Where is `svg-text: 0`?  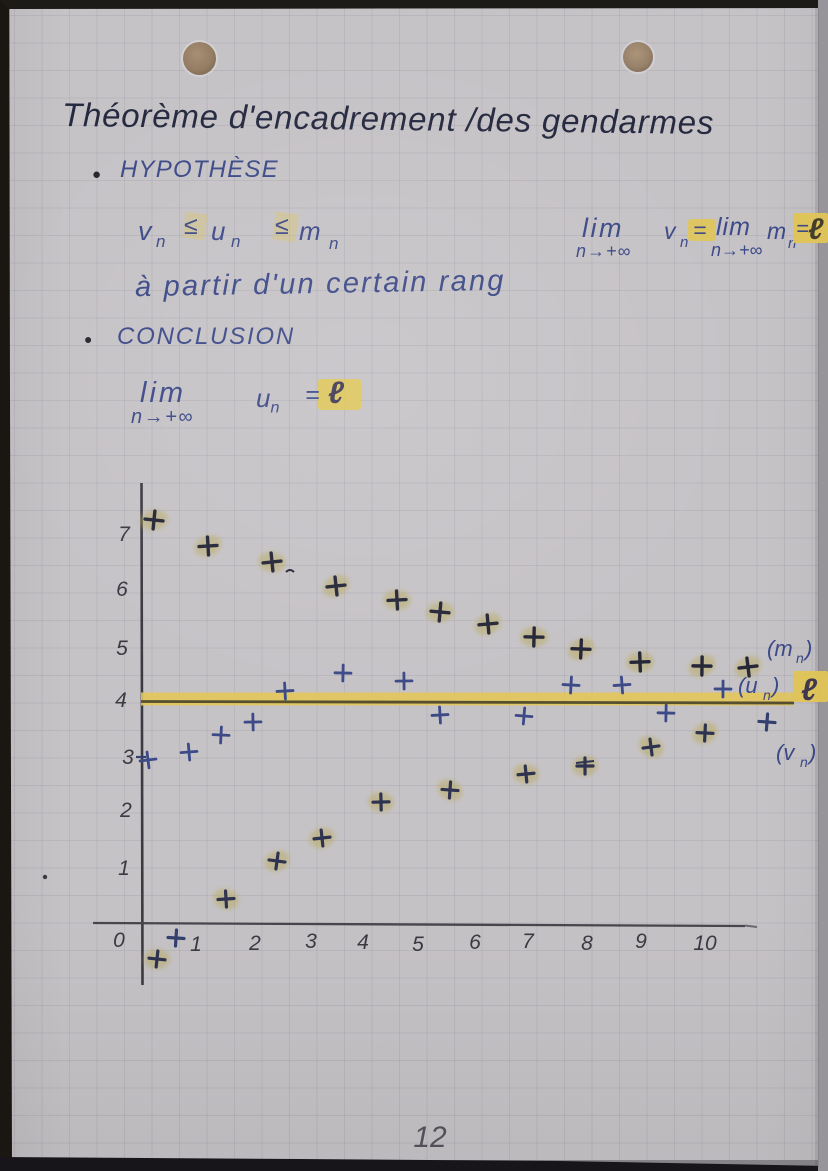 svg-text: 0 is located at coordinates (119, 940).